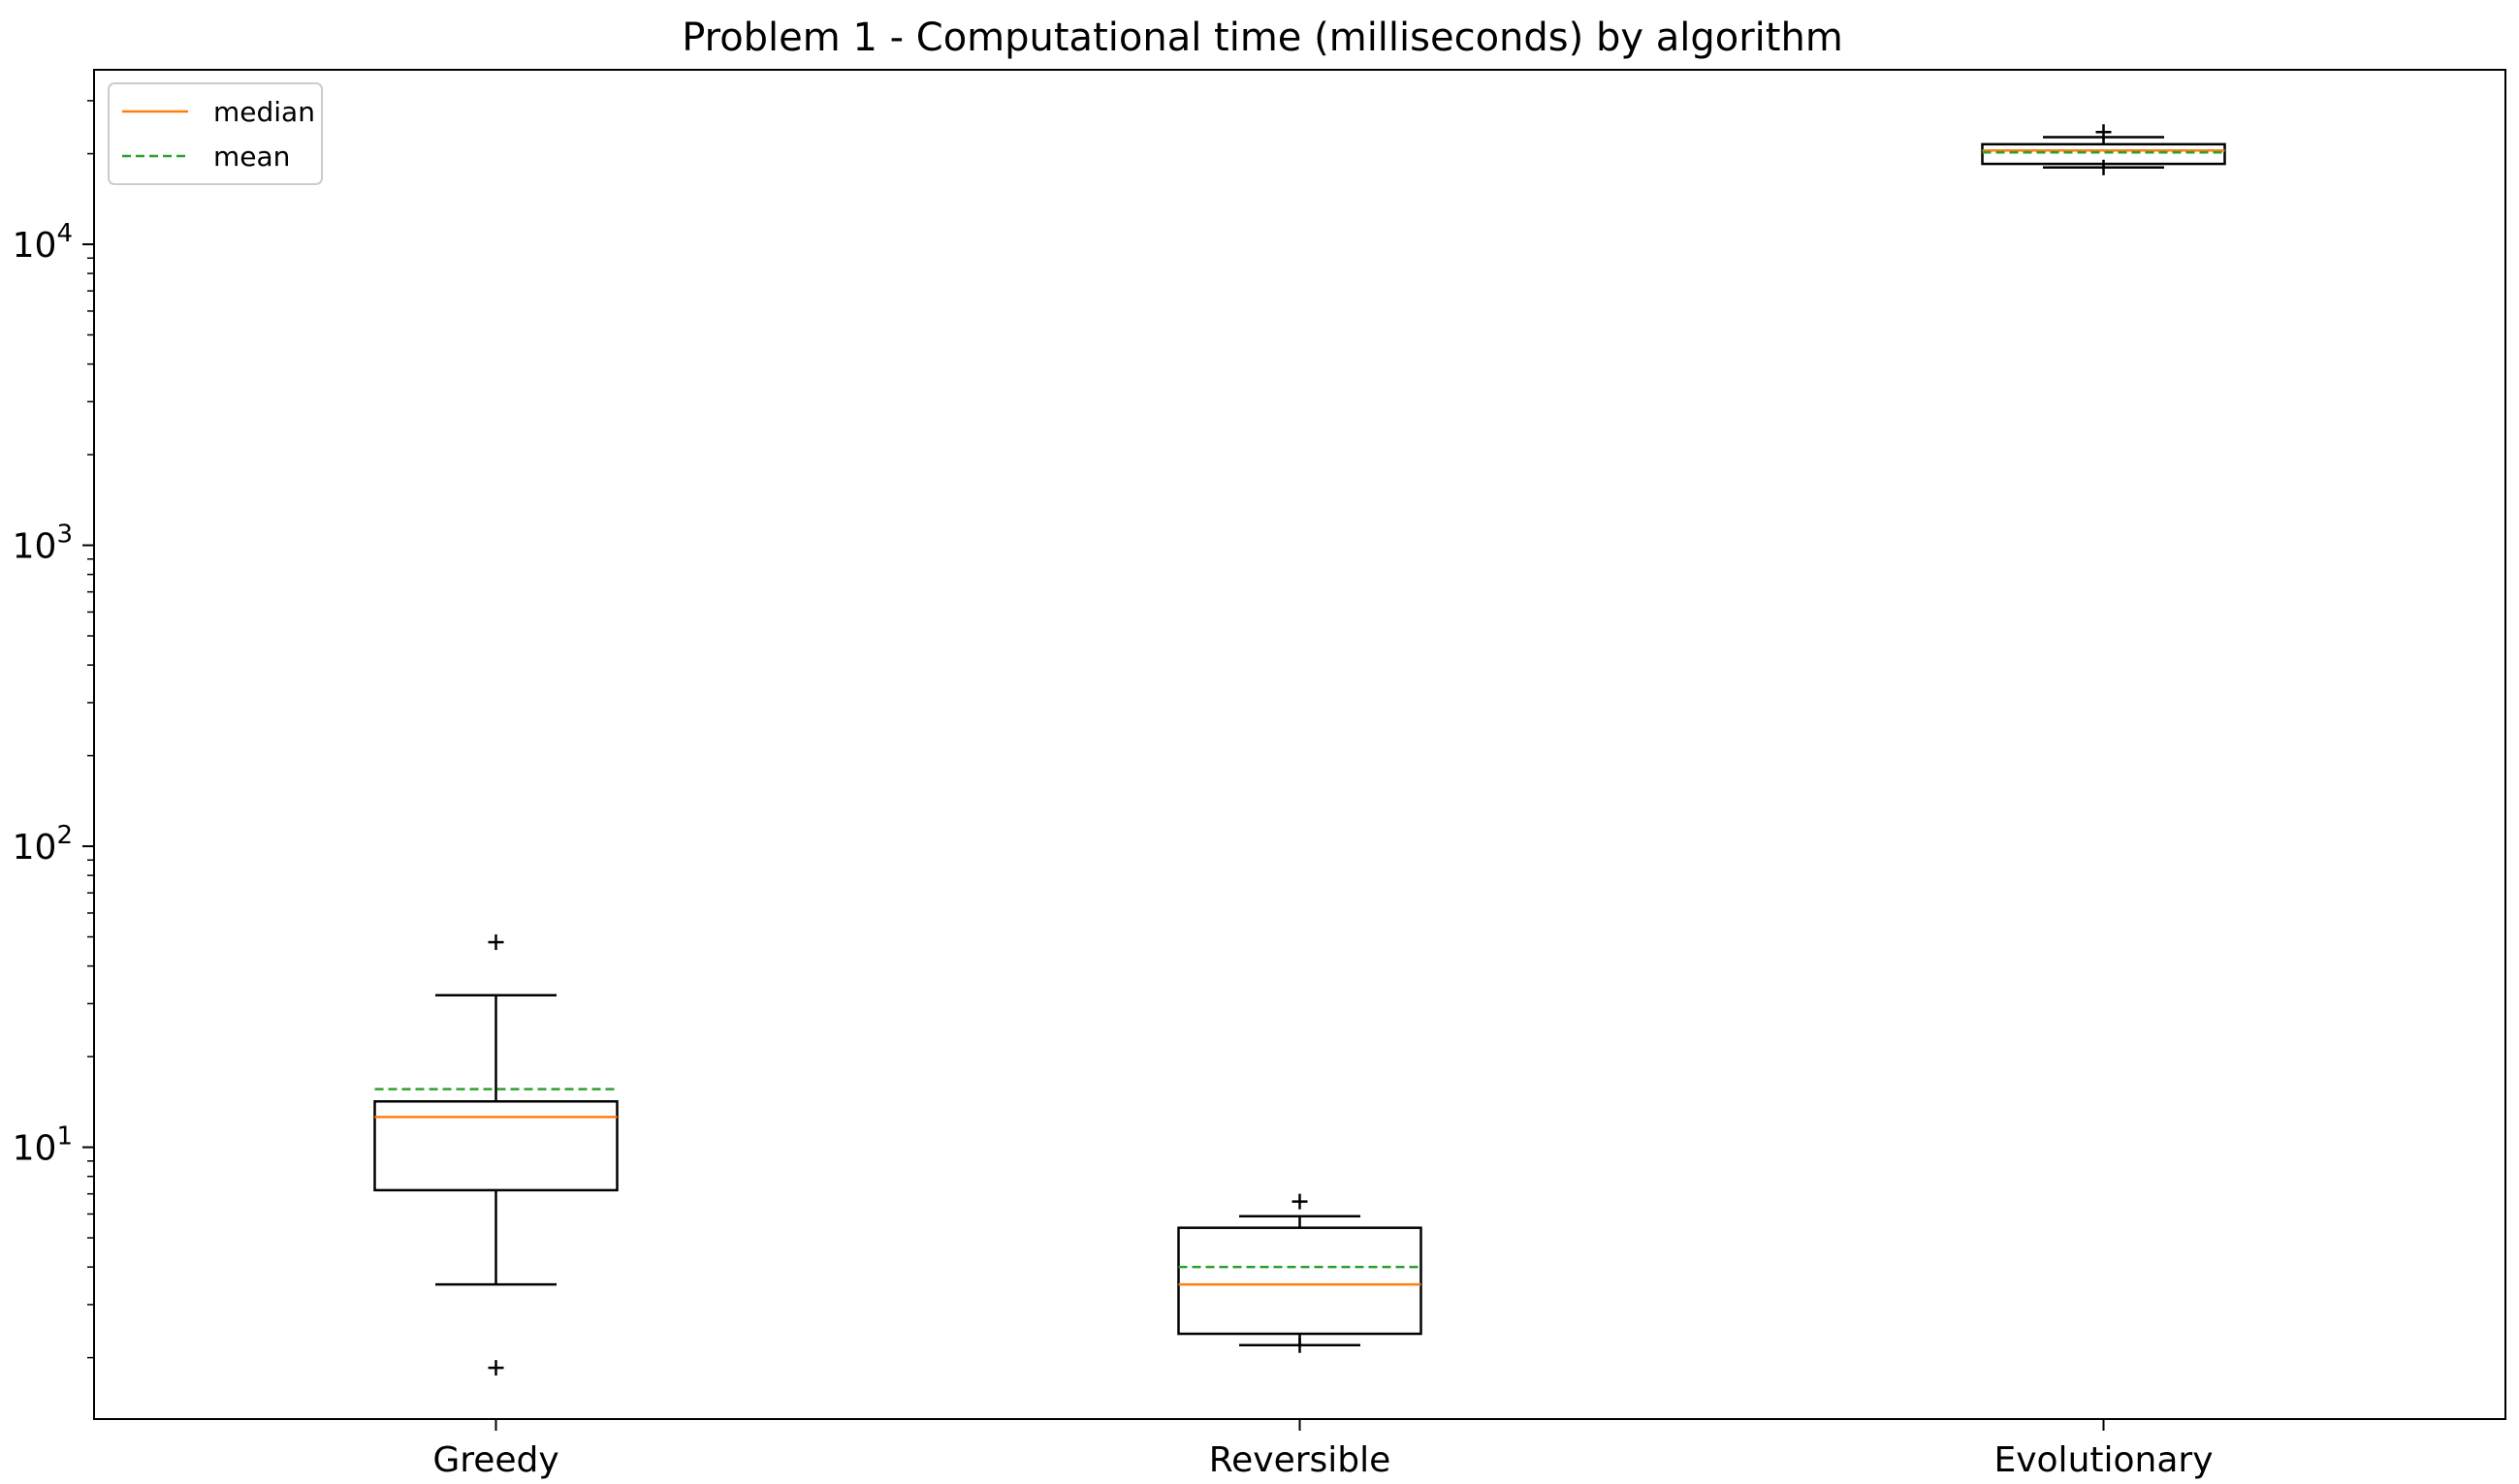 This screenshot has width=2519, height=1484. What do you see at coordinates (43, 544) in the screenshot?
I see `y-tick-label: 10³` at bounding box center [43, 544].